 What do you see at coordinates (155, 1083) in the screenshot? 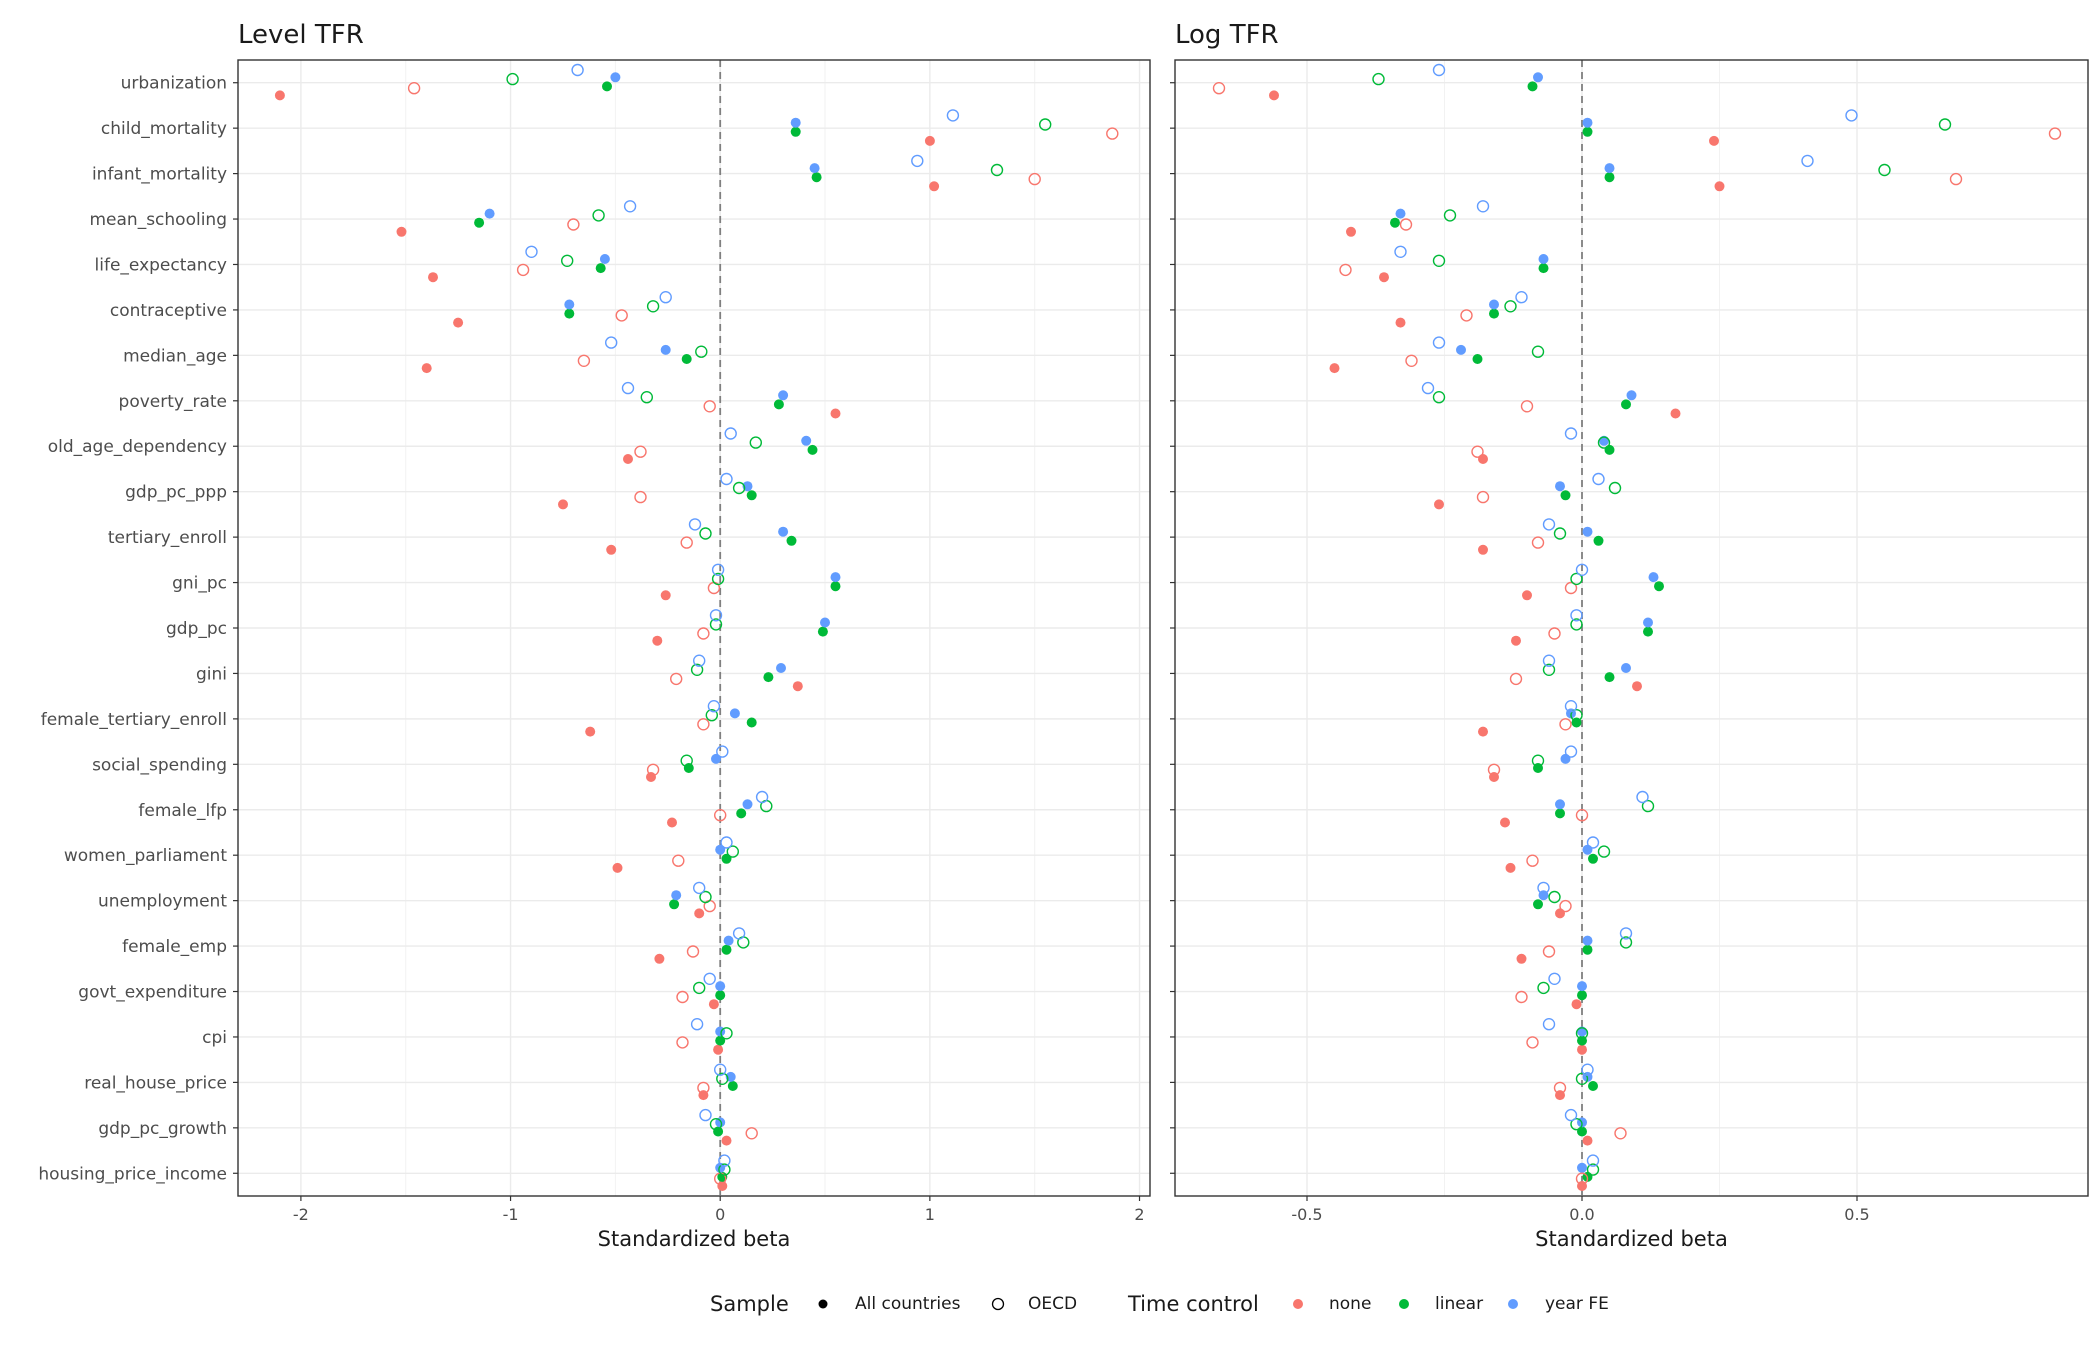
I see `y-tick-label-real-house-price: real_house_price` at bounding box center [155, 1083].